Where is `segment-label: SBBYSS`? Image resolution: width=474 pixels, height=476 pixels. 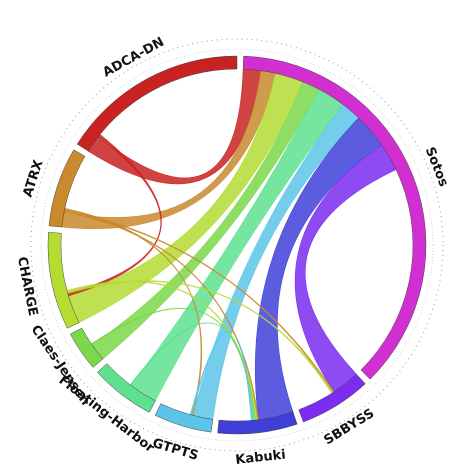
segment-label: SBBYSS is located at coordinates (350, 427).